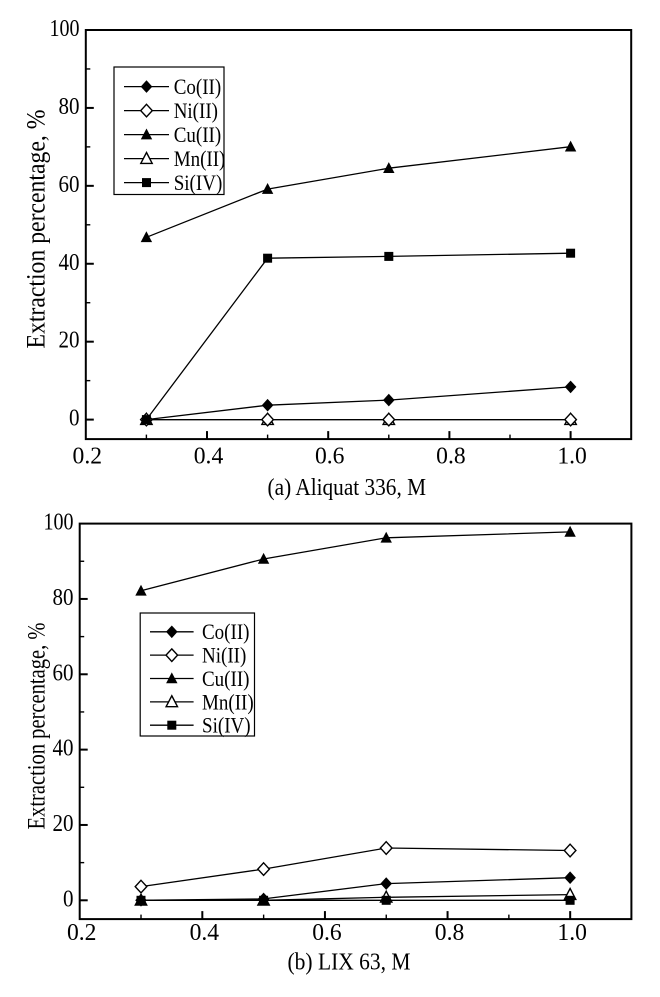  What do you see at coordinates (347, 487) in the screenshot?
I see `svg-text: (a) Aliquat 336, M` at bounding box center [347, 487].